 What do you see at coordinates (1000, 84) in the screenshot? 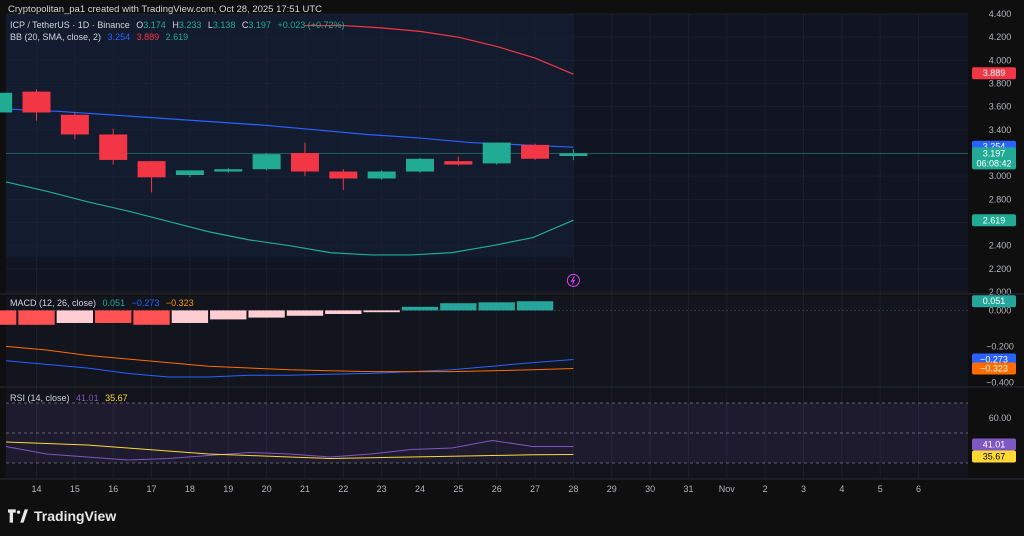
I see `price-tick-label: 3.800` at bounding box center [1000, 84].